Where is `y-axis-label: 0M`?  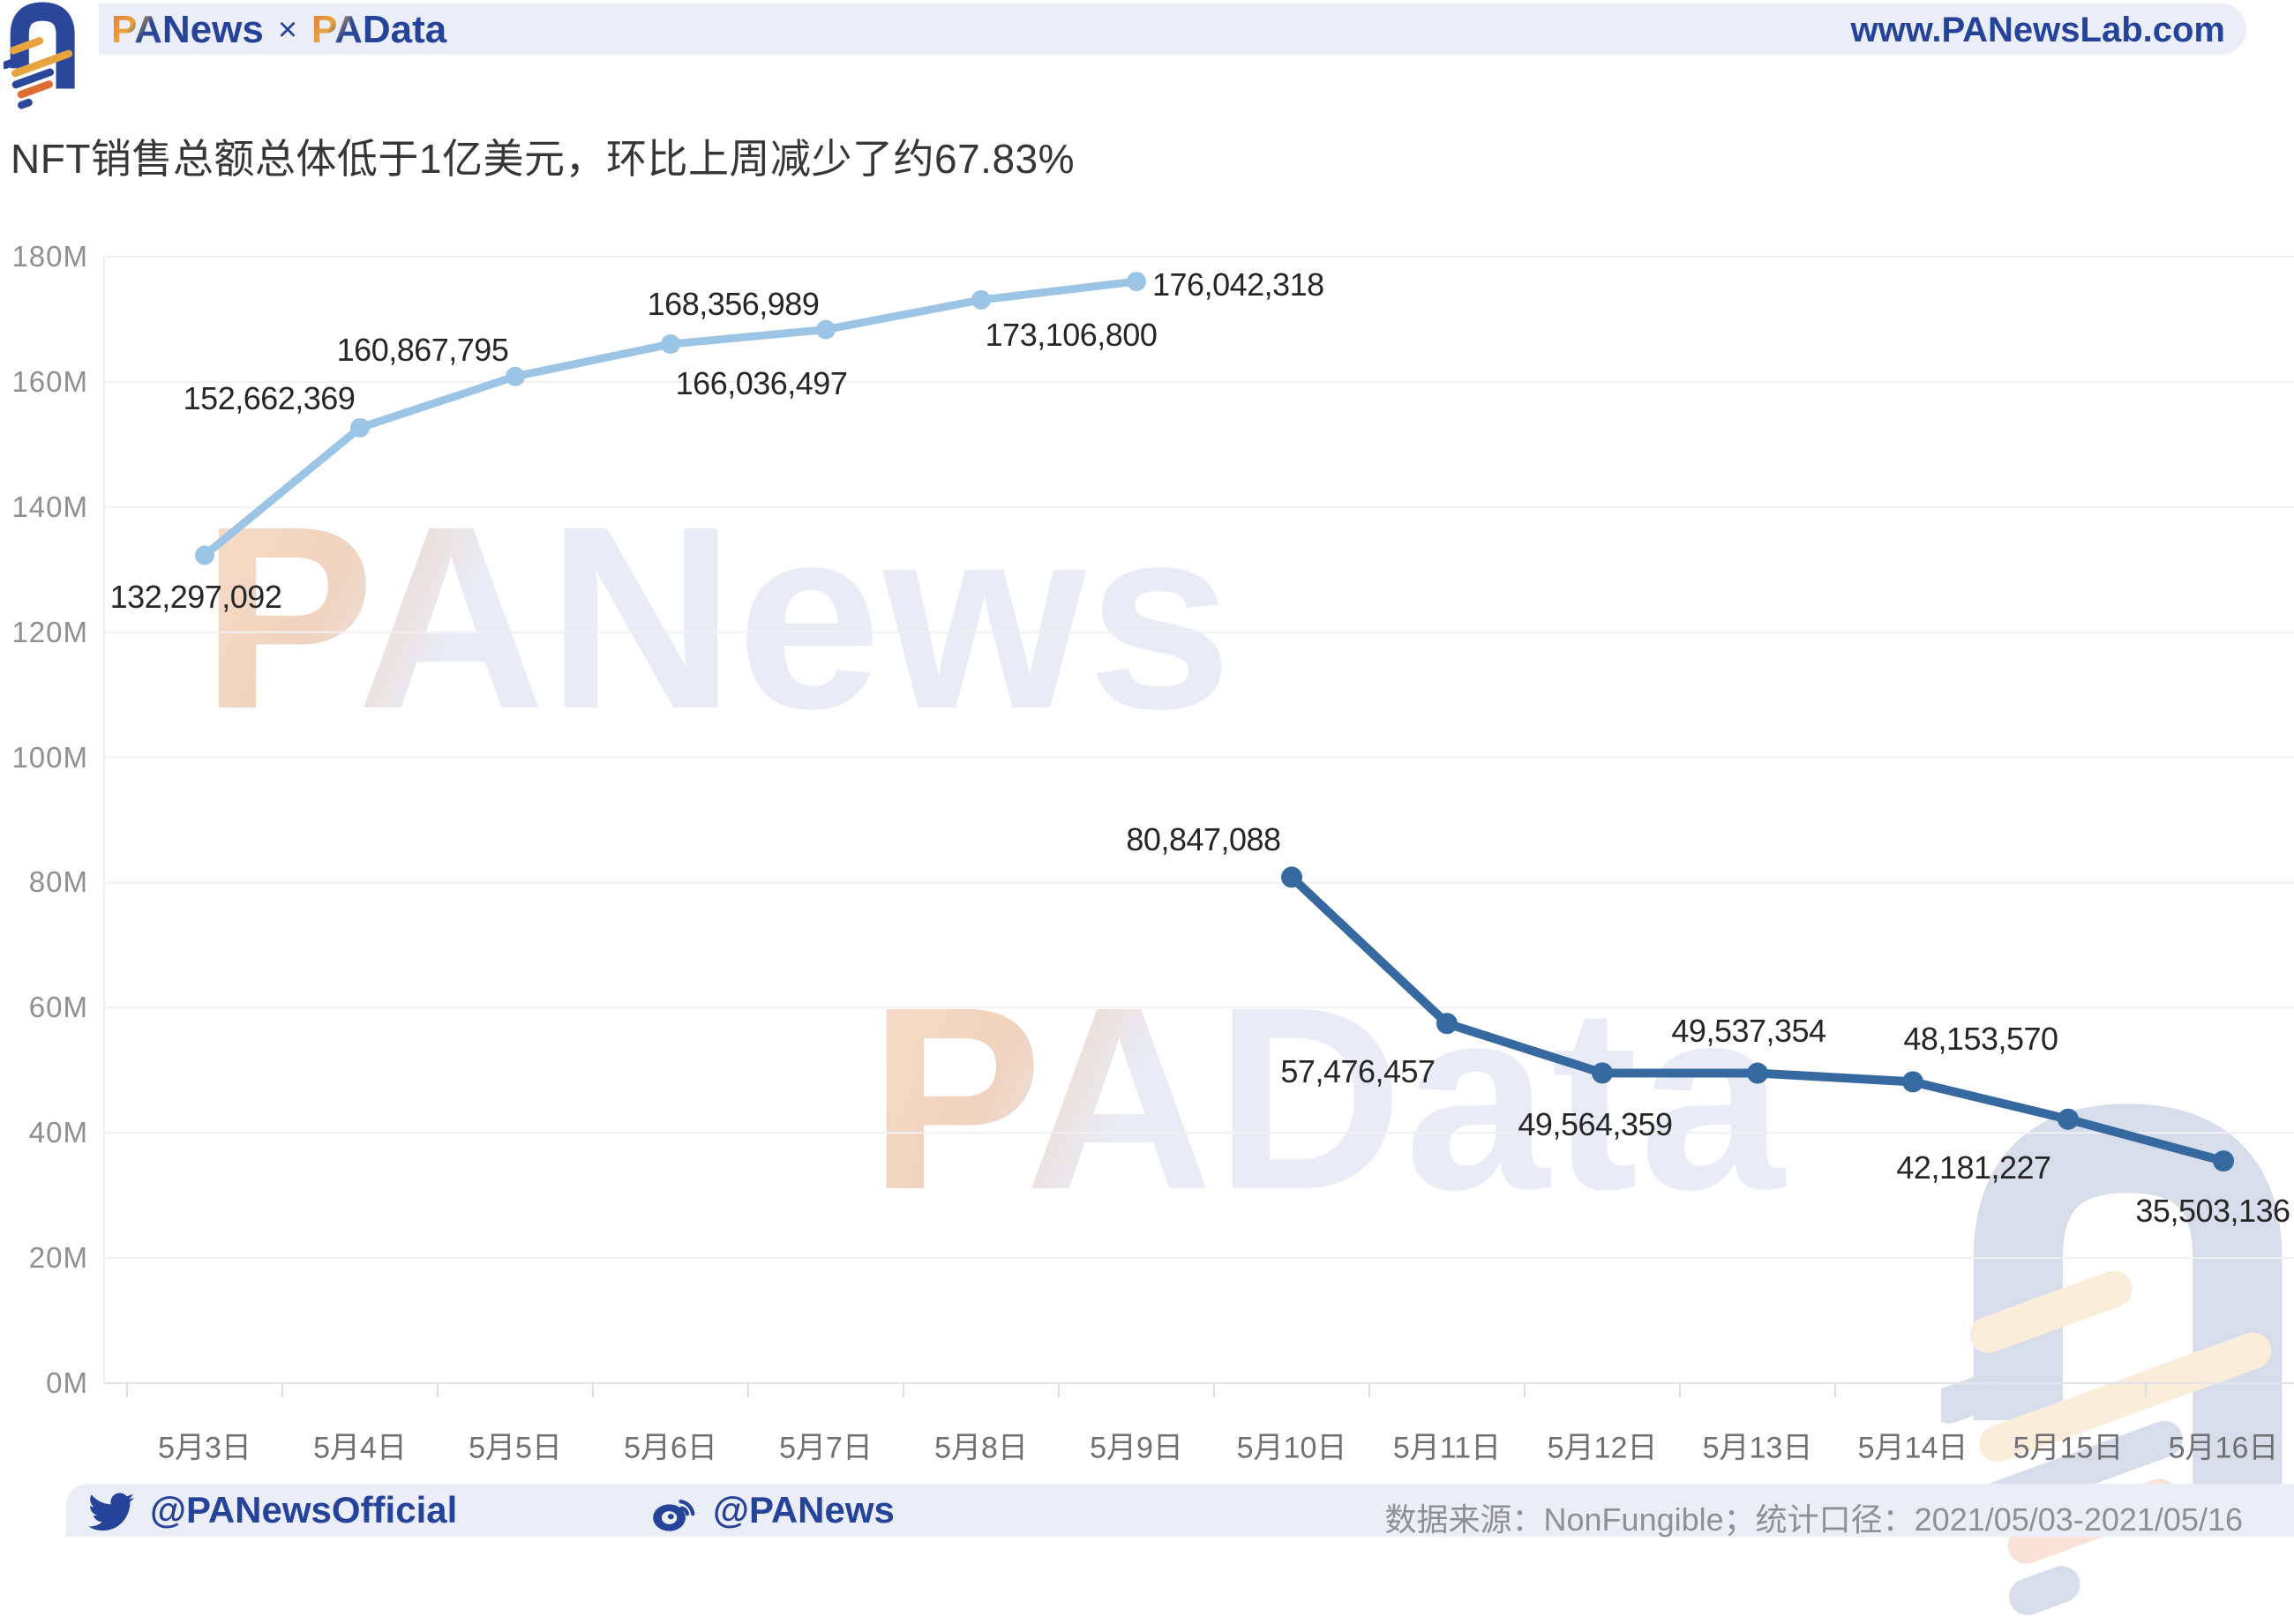
y-axis-label: 0M is located at coordinates (67, 1382).